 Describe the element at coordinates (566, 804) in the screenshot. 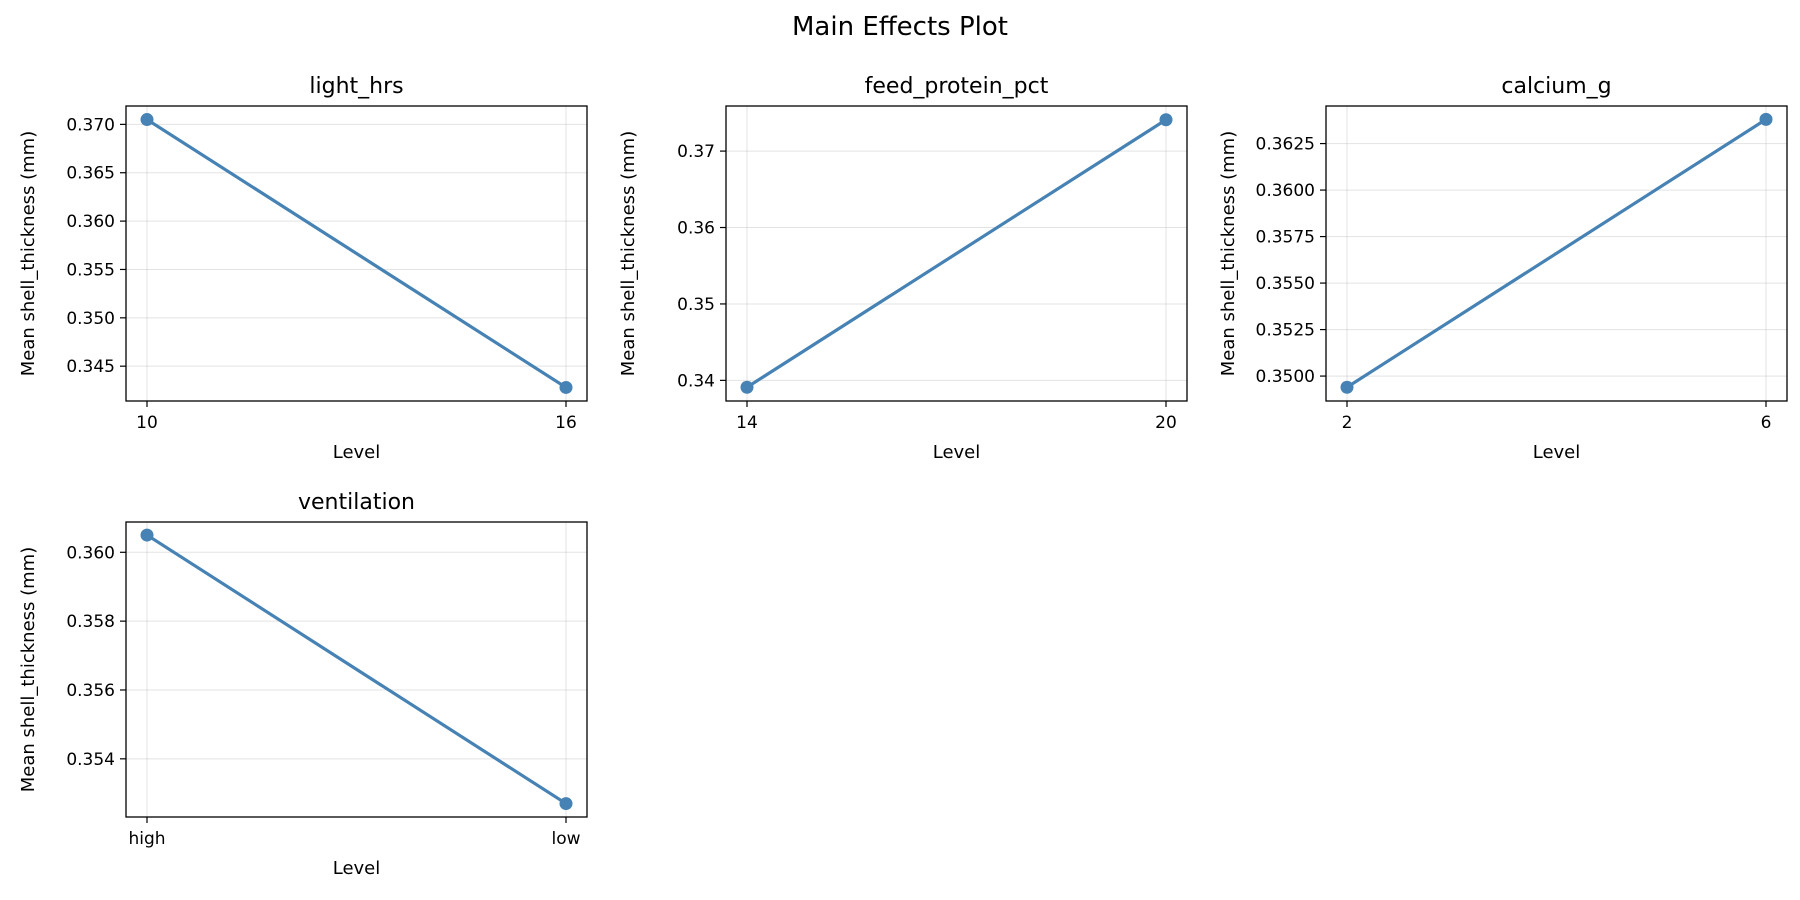

I see `data-point-low` at that location.